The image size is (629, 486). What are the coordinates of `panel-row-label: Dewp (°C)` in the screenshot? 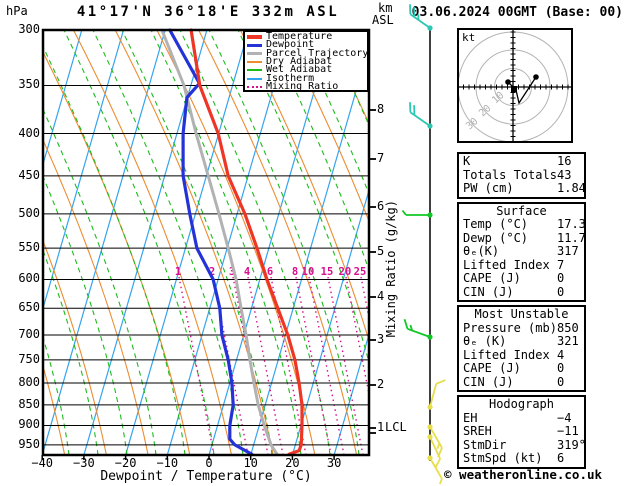 It's located at (496, 237).